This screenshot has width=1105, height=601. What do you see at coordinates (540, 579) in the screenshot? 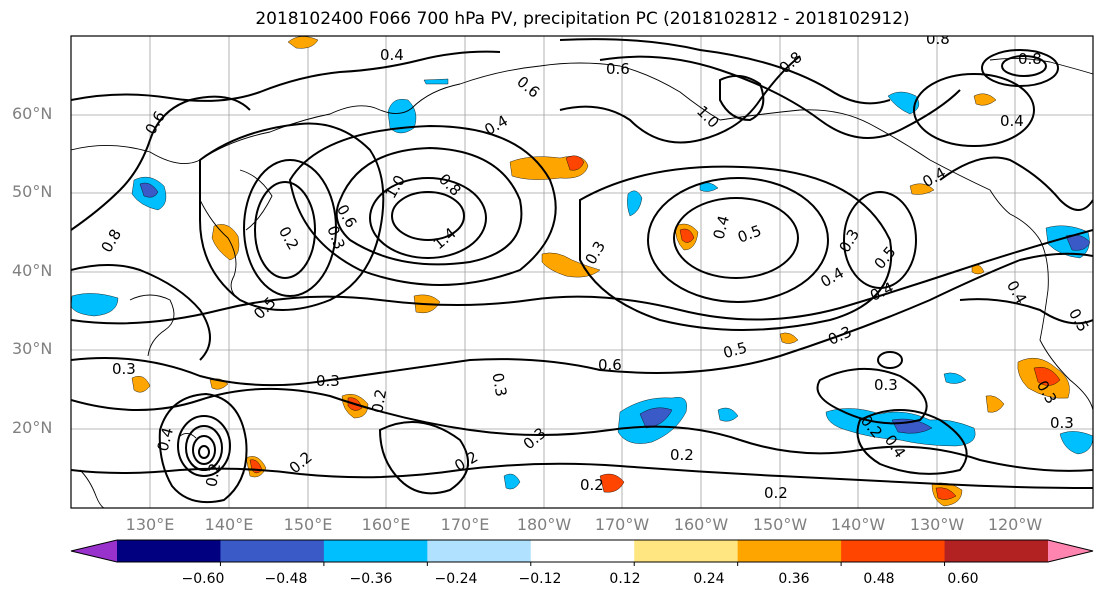
I see `colorbar-tick-label: −0.12` at bounding box center [540, 579].